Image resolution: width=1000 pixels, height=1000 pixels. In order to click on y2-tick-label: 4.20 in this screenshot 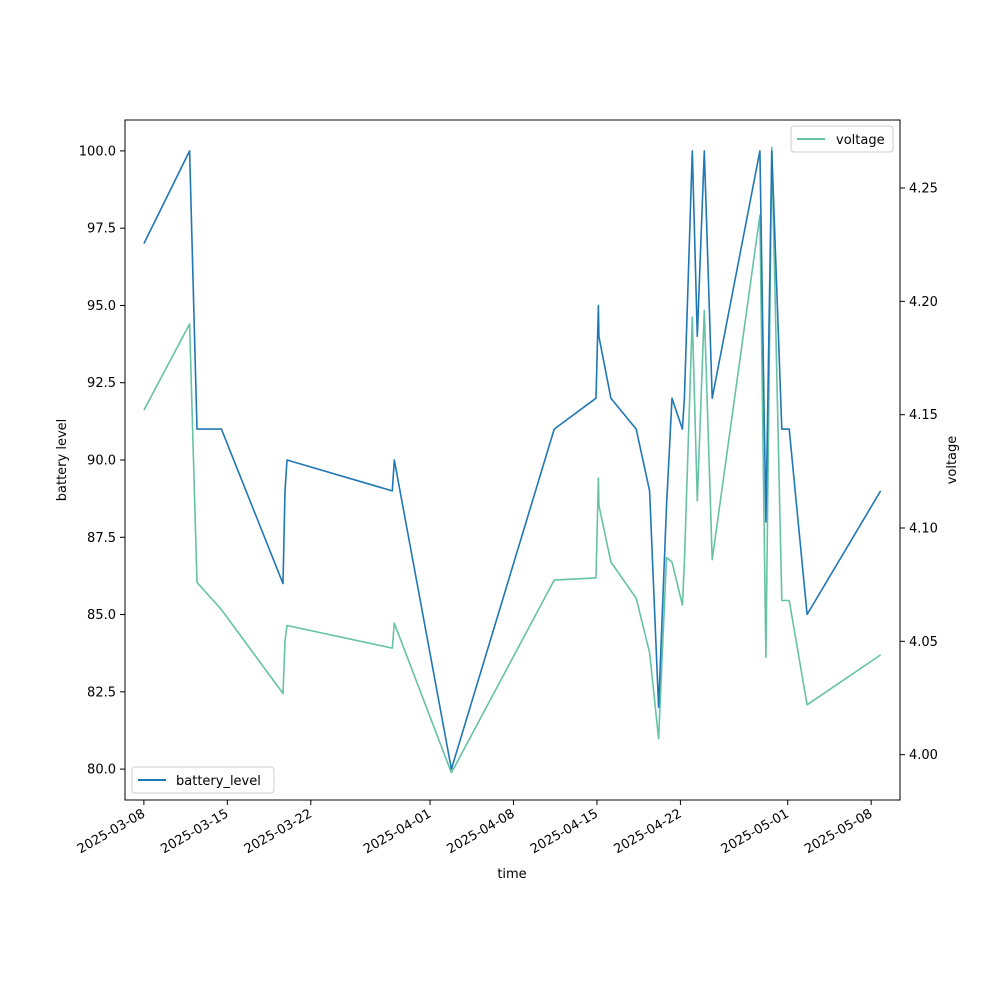, I will do `click(923, 302)`.